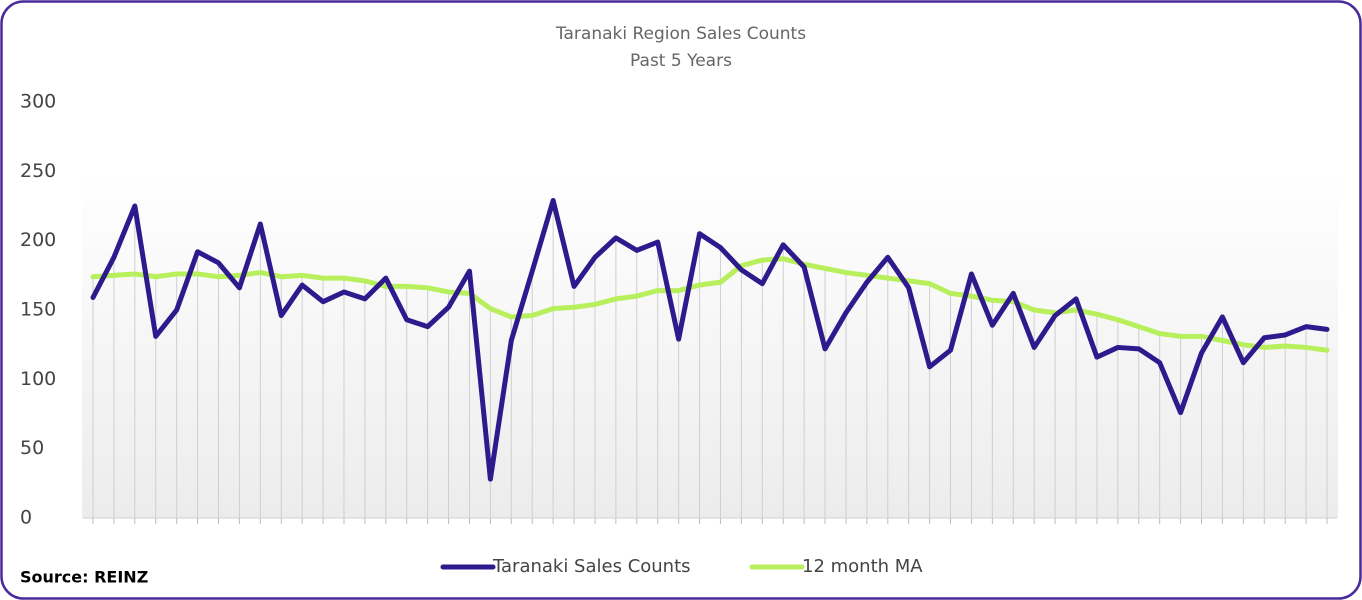 The width and height of the screenshot is (1362, 600). What do you see at coordinates (38, 102) in the screenshot?
I see `y-tick-label: 300` at bounding box center [38, 102].